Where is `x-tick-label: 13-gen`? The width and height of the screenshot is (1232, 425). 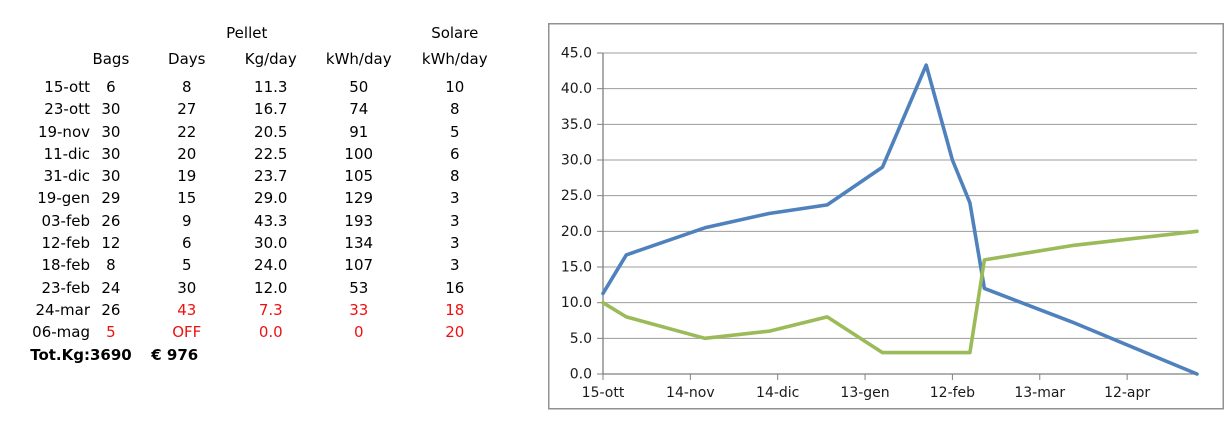
x-tick-label: 13-gen is located at coordinates (864, 393).